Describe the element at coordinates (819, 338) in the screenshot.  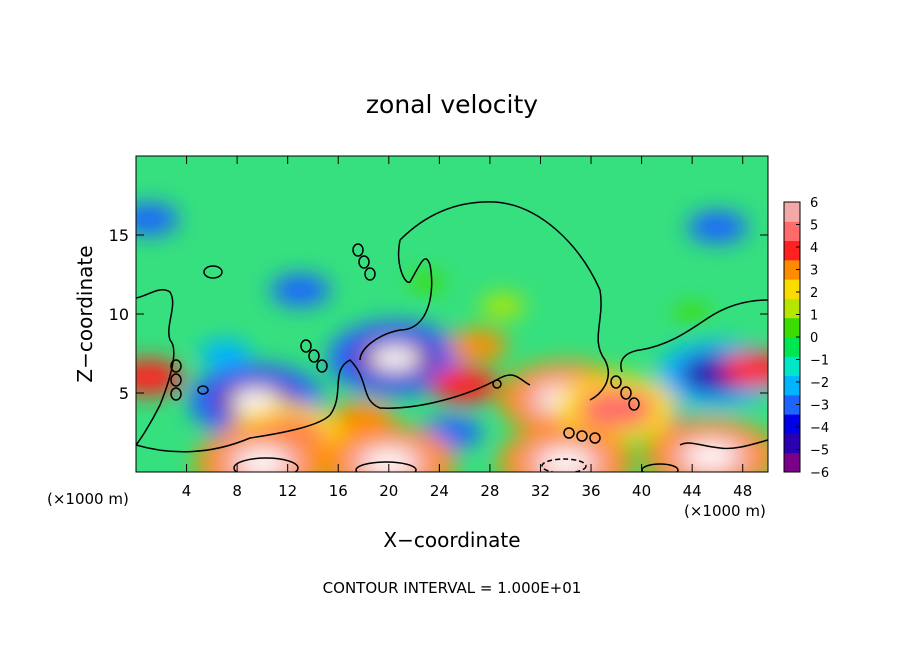
I see `colorbar-labels: 6 5 4 3 2 1 0 −1 −2 −3 −4 −5 −6` at that location.